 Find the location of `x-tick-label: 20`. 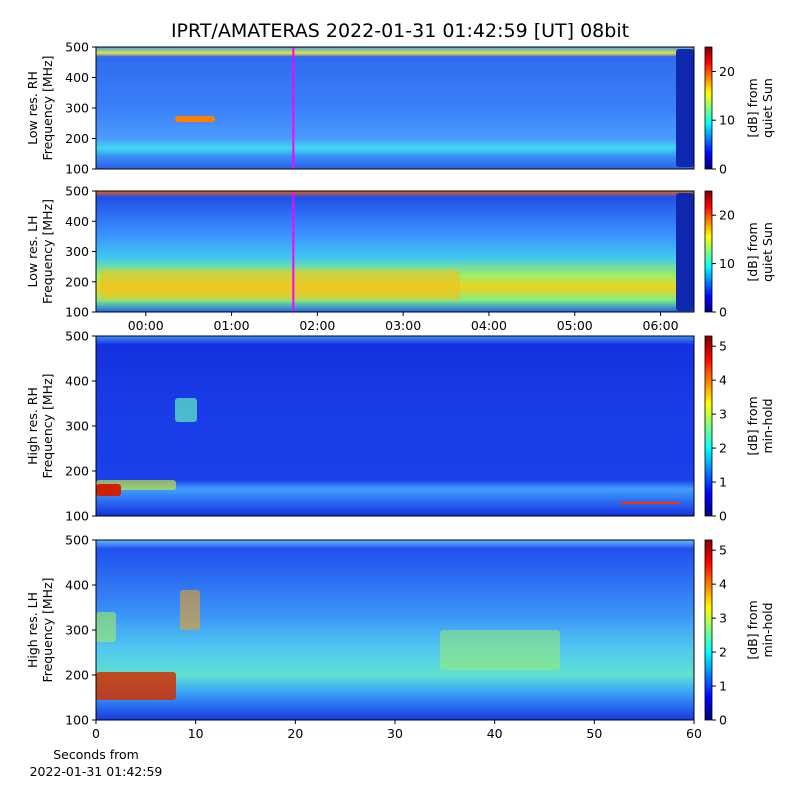

x-tick-label: 20 is located at coordinates (295, 733).